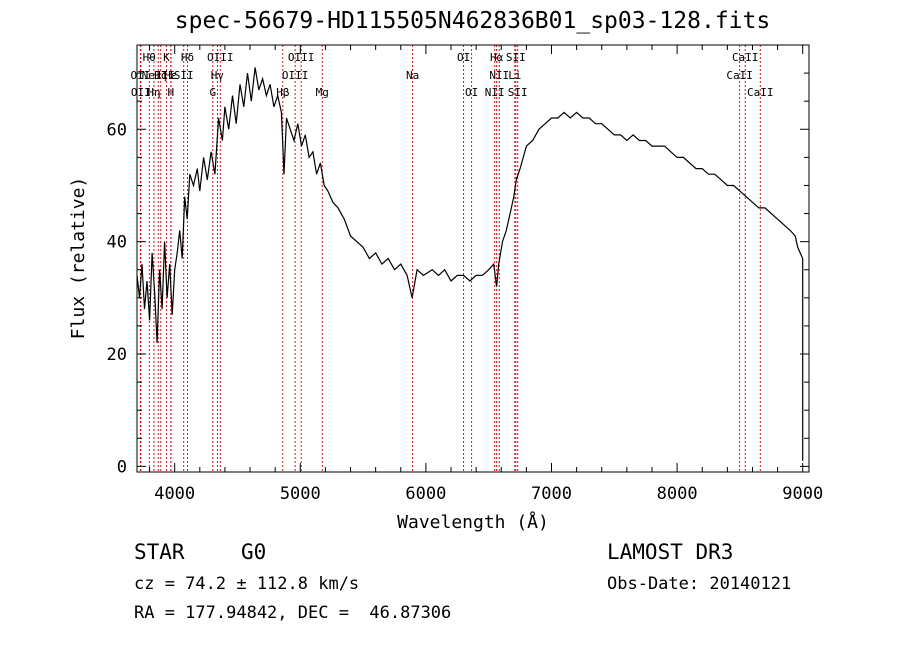 The image size is (900, 649). What do you see at coordinates (174, 494) in the screenshot?
I see `x-tick-label-0: 4000` at bounding box center [174, 494].